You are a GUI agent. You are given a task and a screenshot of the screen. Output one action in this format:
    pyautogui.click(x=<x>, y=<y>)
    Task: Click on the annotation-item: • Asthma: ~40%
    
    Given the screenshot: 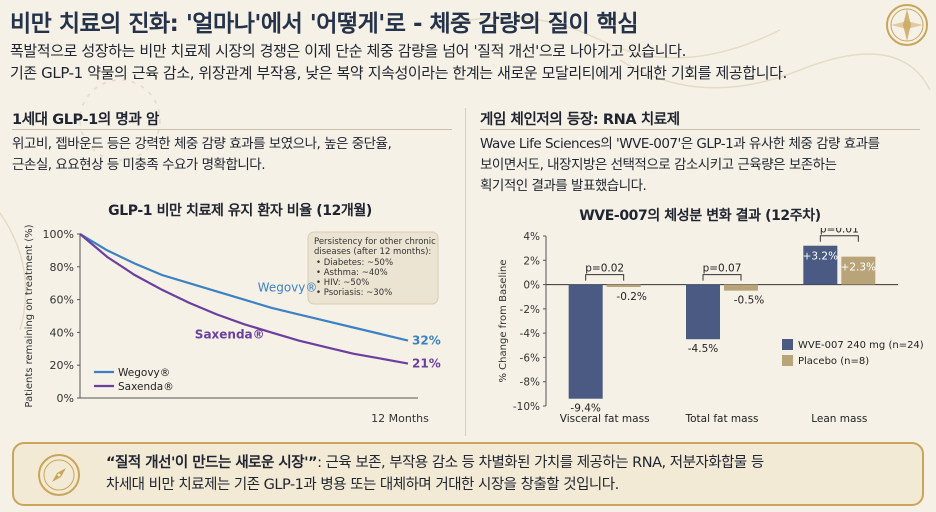 What is the action you would take?
    pyautogui.click(x=352, y=273)
    